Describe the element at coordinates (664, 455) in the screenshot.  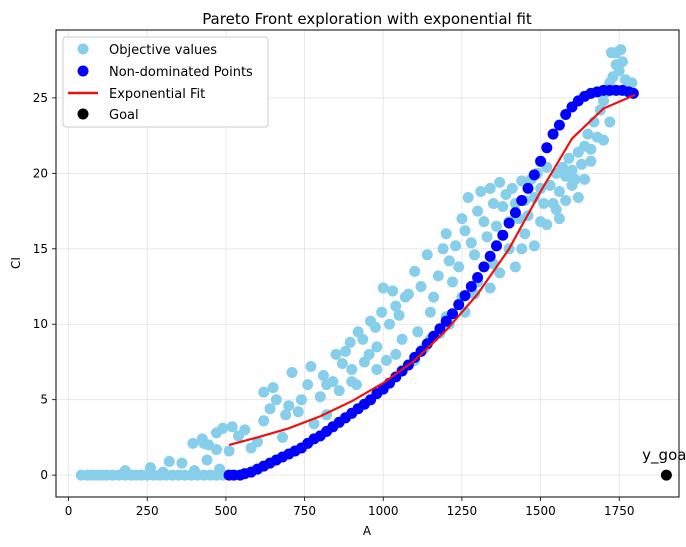
I see `goal-annotation: y_goal` at that location.